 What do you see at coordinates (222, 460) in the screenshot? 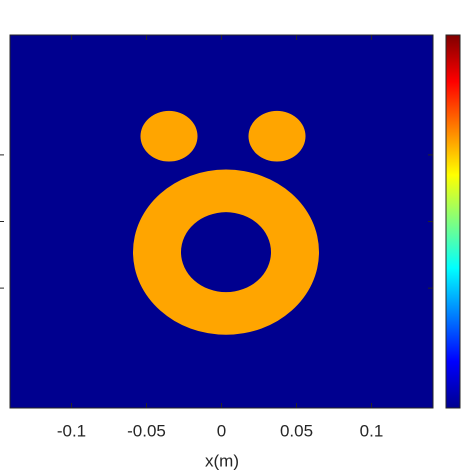
I see `x-axis-label: x(m)` at bounding box center [222, 460].